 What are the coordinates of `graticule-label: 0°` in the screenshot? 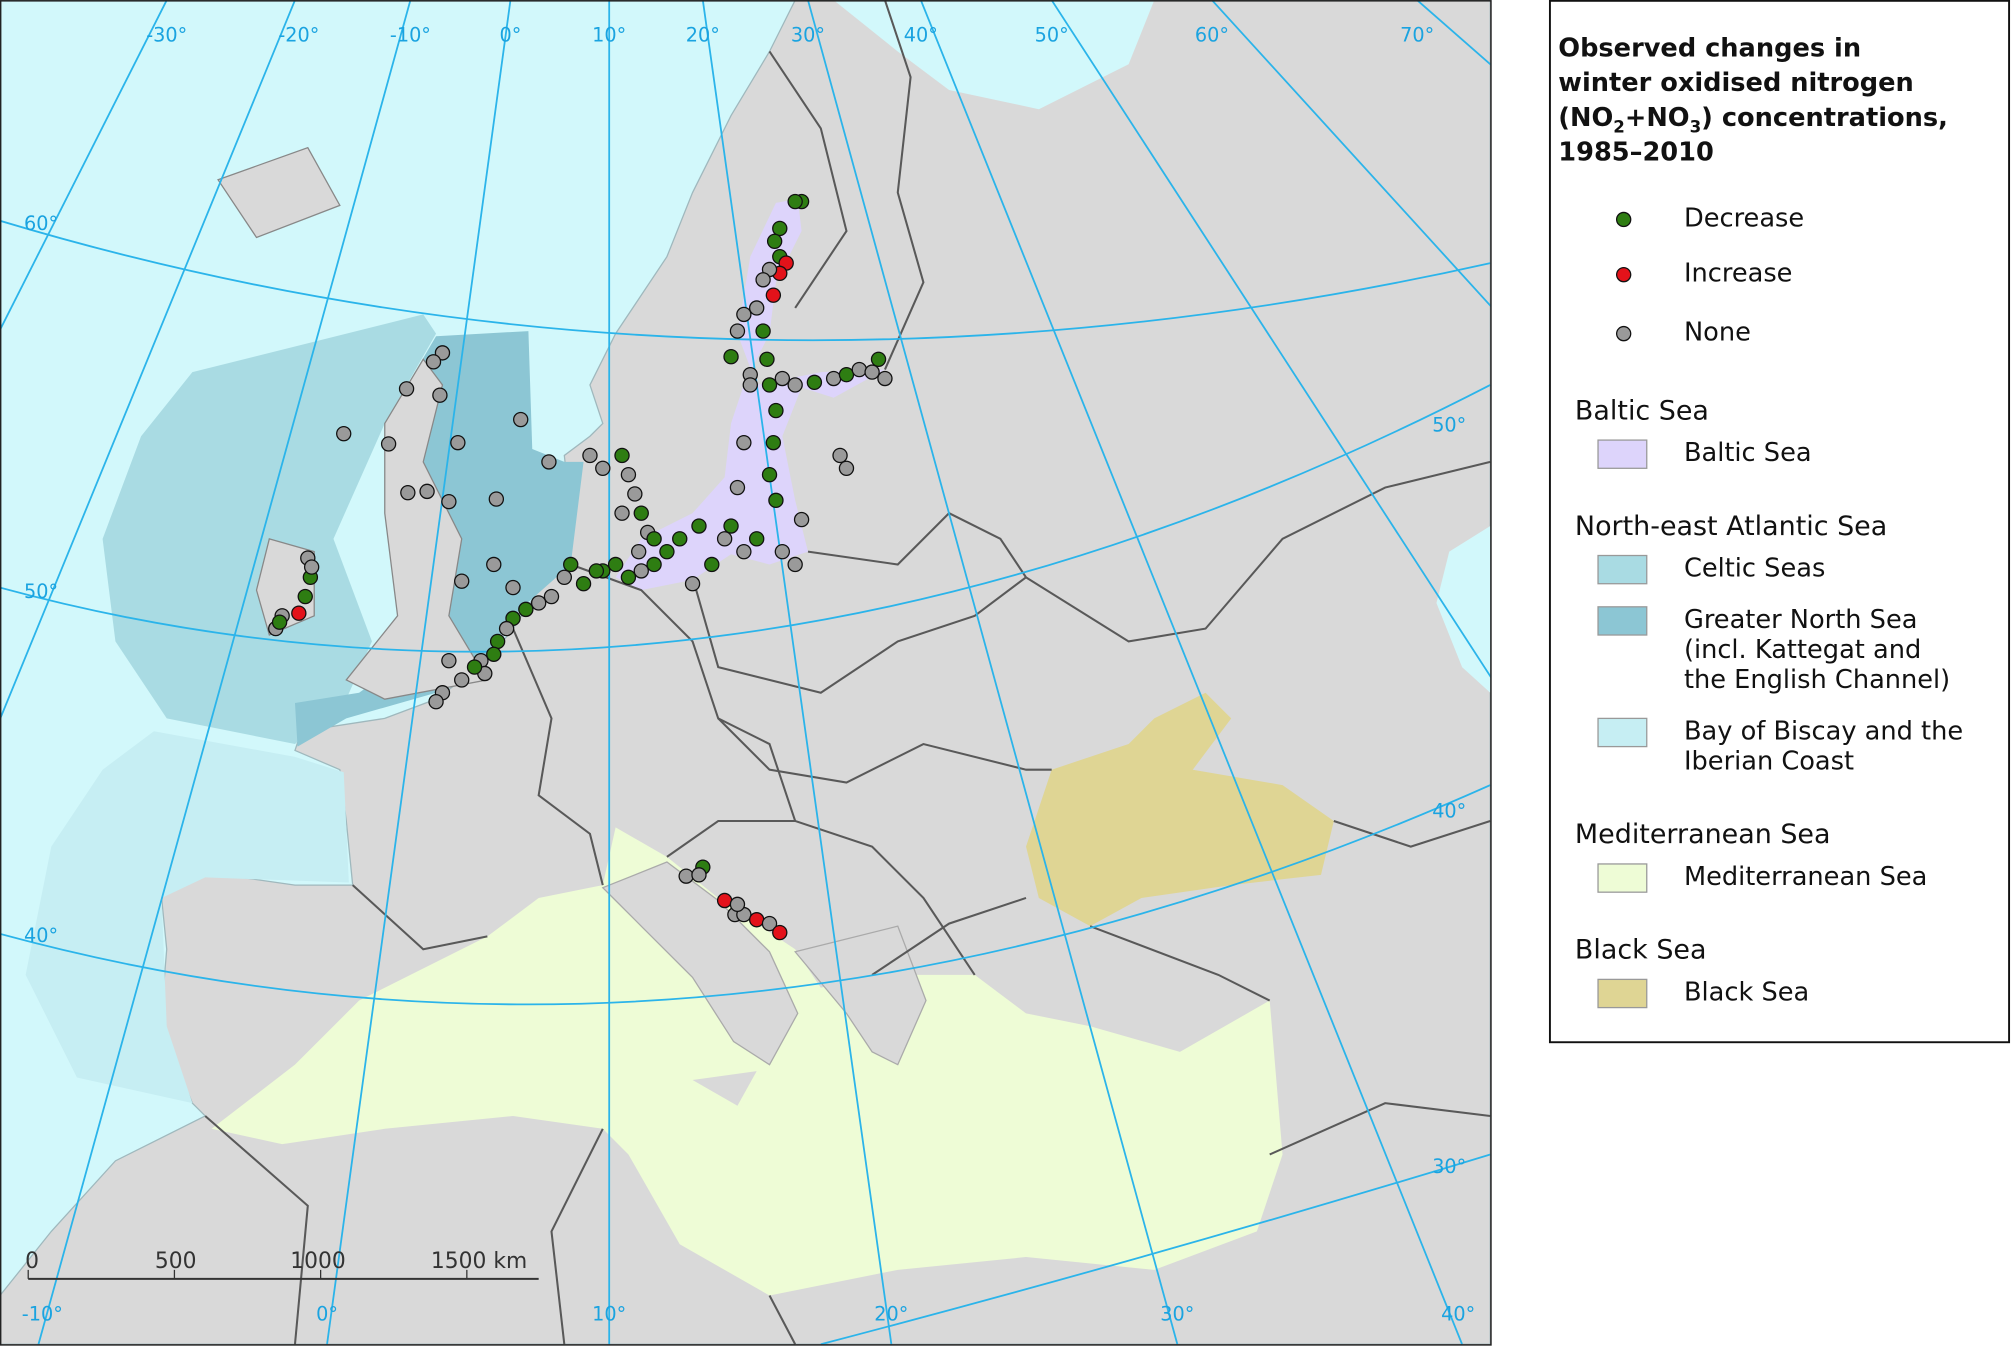 It's located at (327, 1313).